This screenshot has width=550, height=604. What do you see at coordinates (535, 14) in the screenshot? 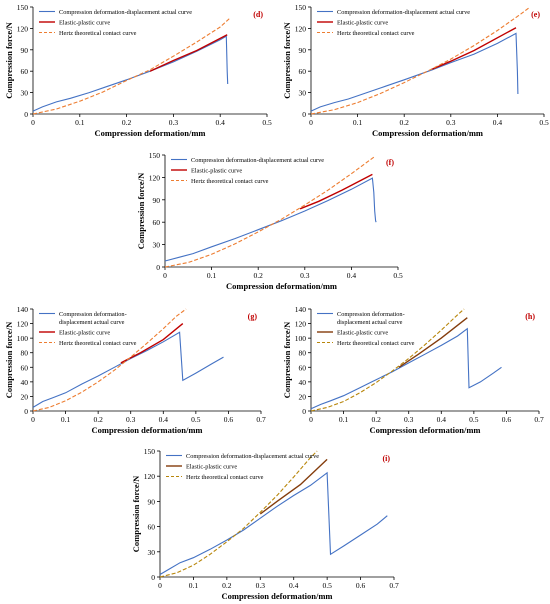
I see `panel-label: (e)` at bounding box center [535, 14].